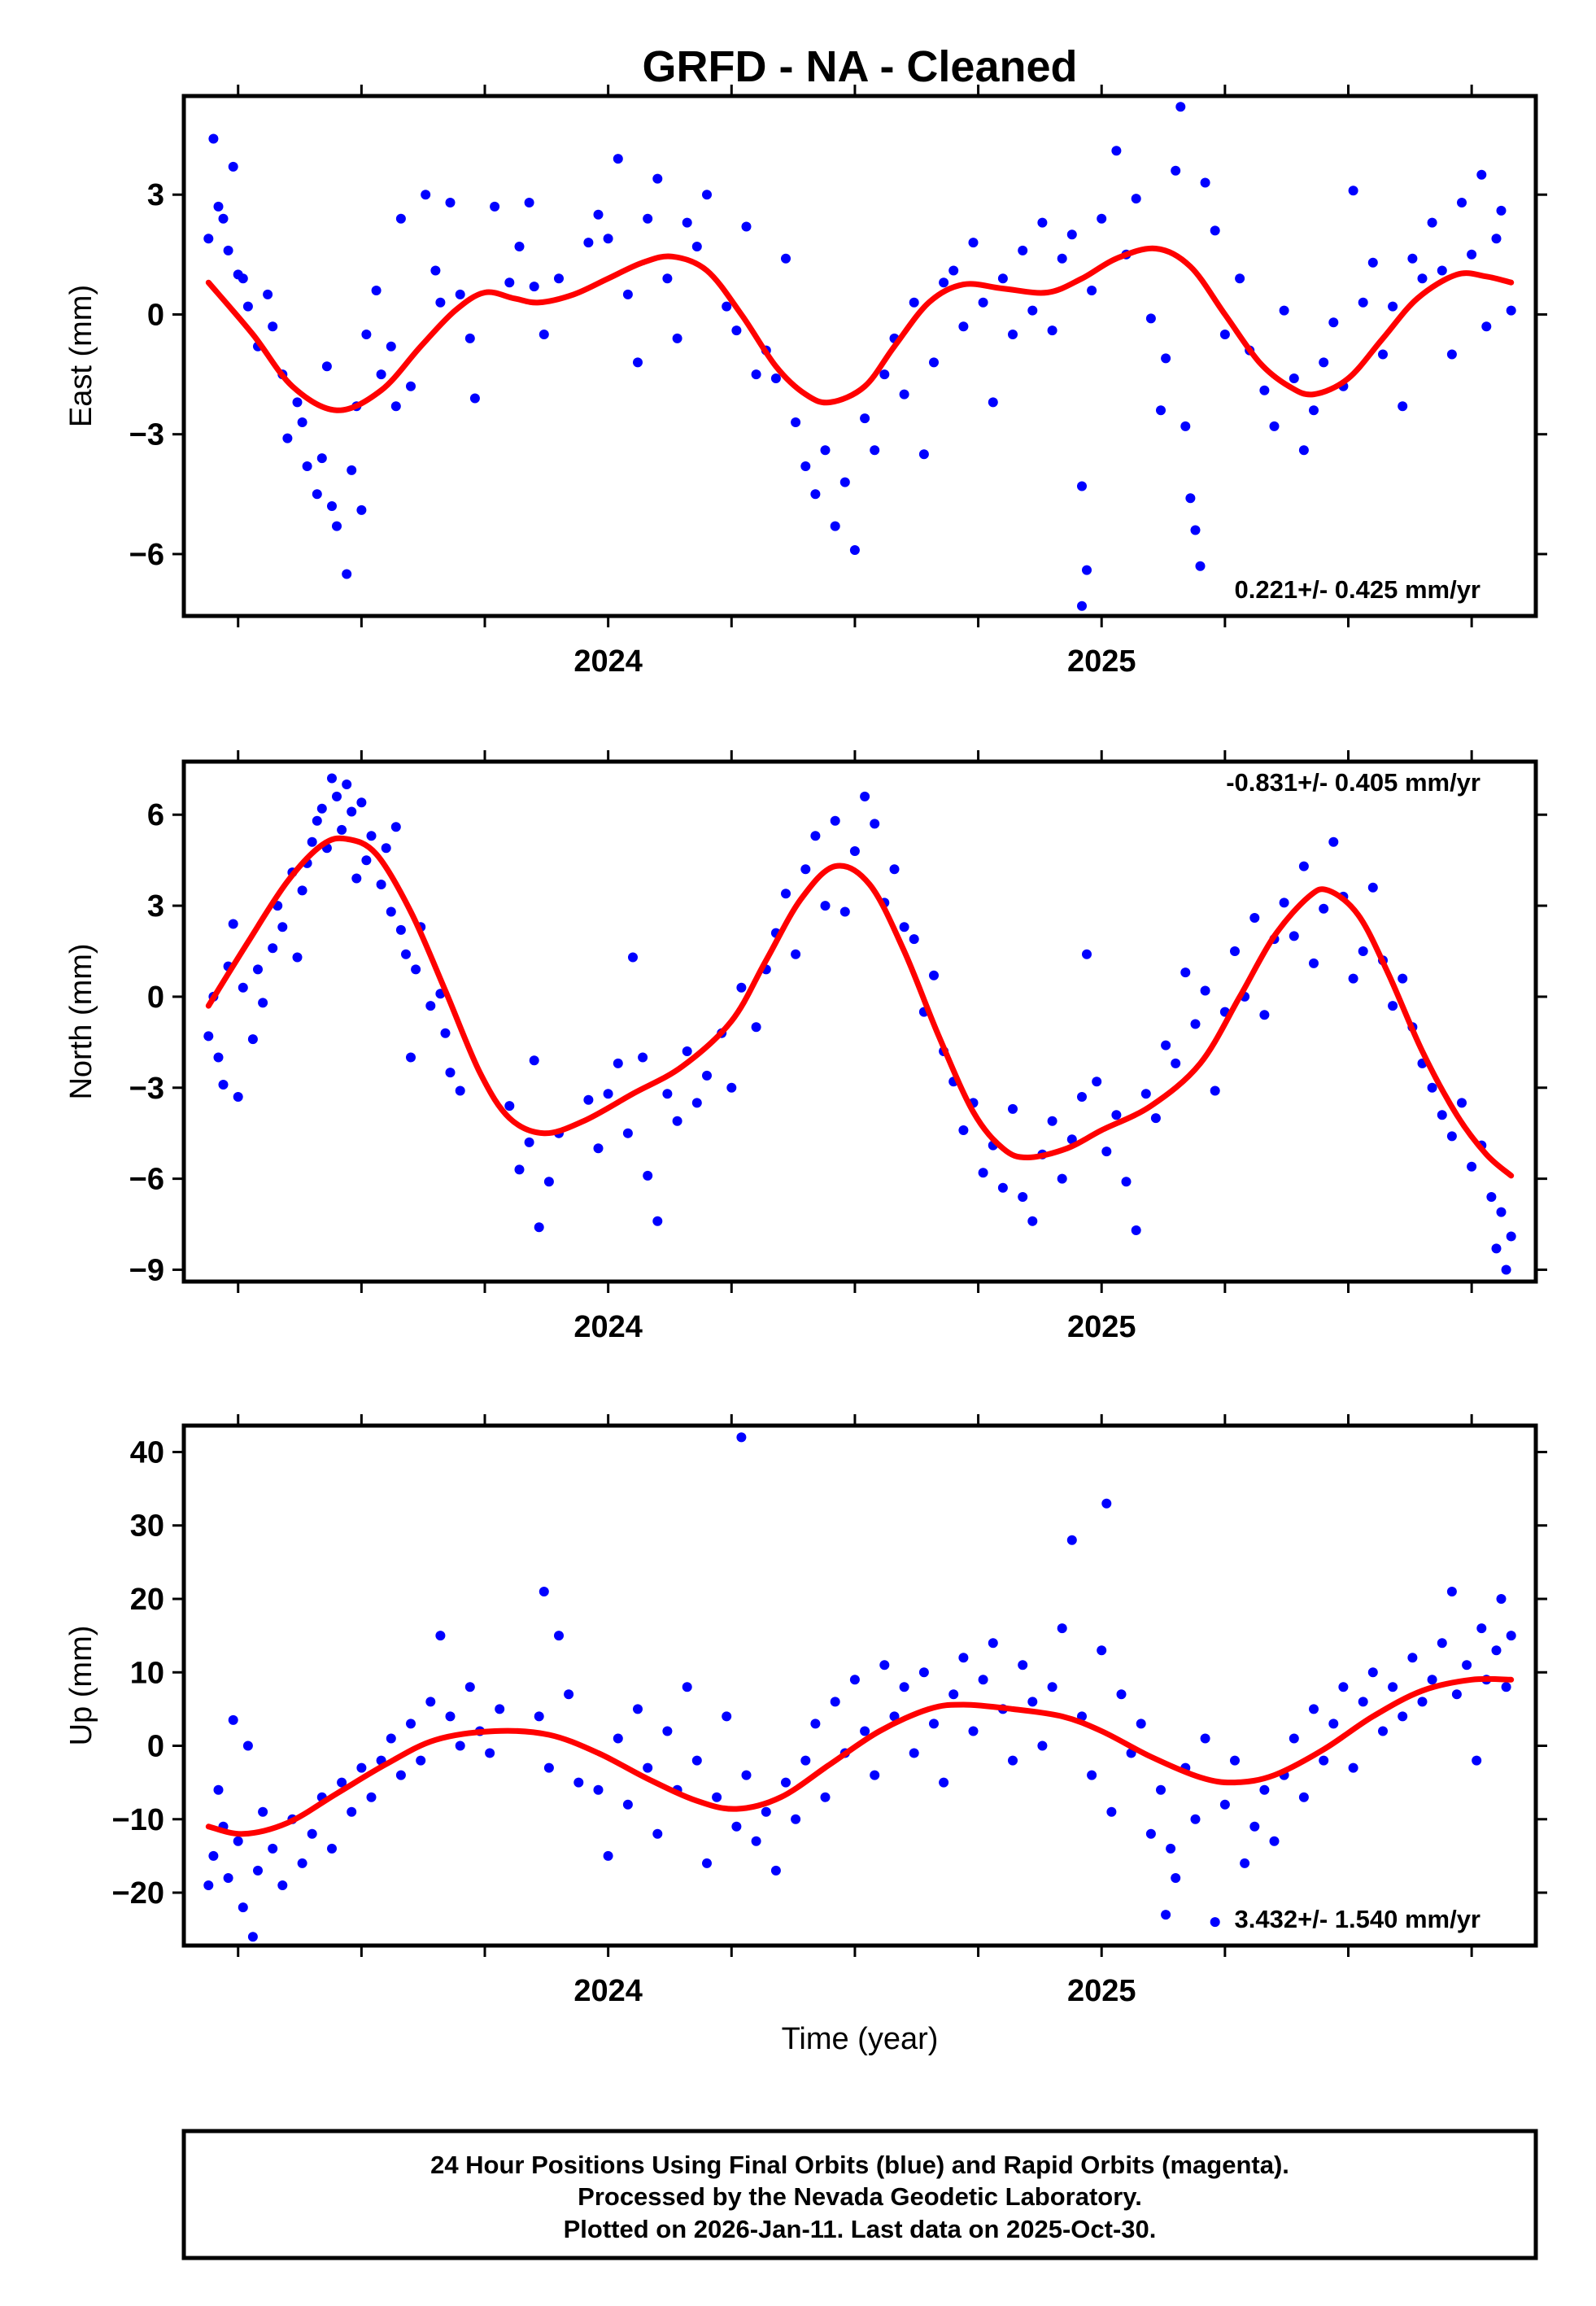  Describe the element at coordinates (81, 356) in the screenshot. I see `y-axis-label: East (mm)` at that location.